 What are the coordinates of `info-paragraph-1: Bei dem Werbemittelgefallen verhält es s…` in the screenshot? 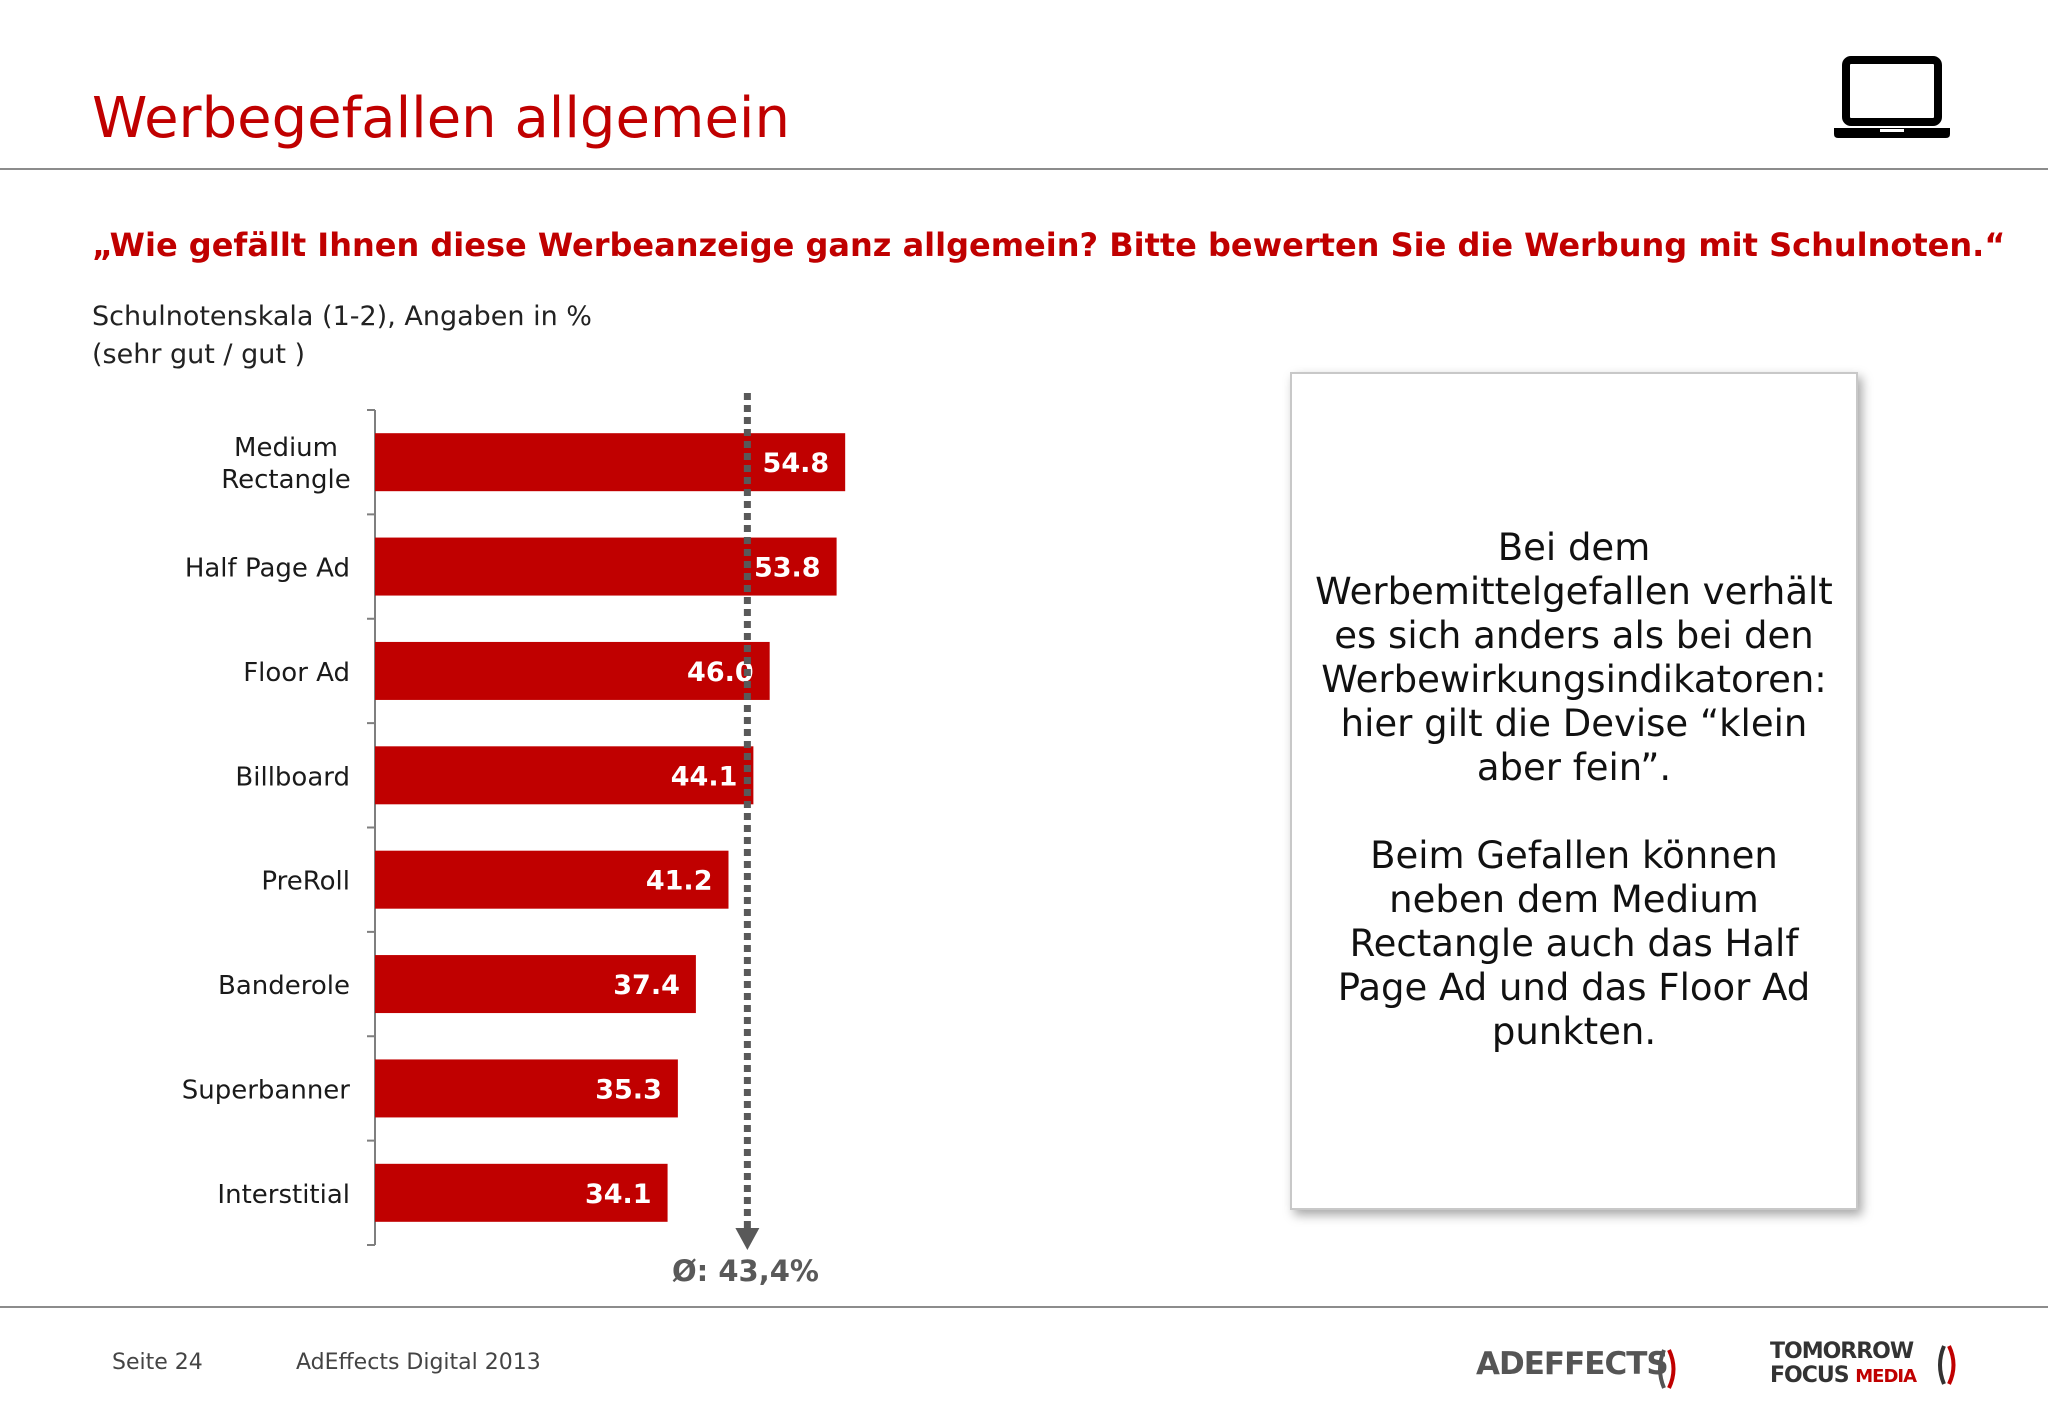 It's located at (1574, 657).